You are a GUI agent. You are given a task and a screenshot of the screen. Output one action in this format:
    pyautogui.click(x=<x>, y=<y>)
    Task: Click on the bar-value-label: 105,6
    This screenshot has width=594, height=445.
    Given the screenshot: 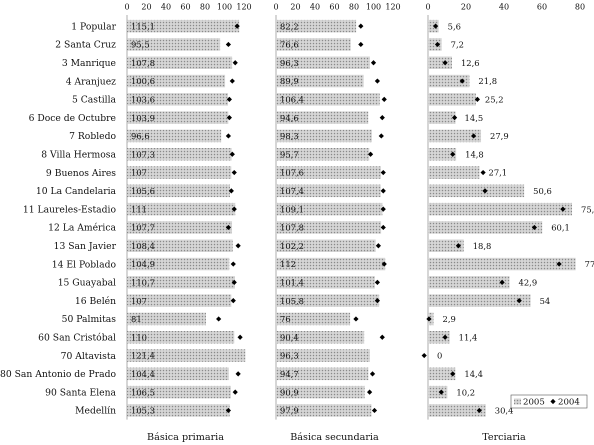 What is the action you would take?
    pyautogui.click(x=143, y=191)
    